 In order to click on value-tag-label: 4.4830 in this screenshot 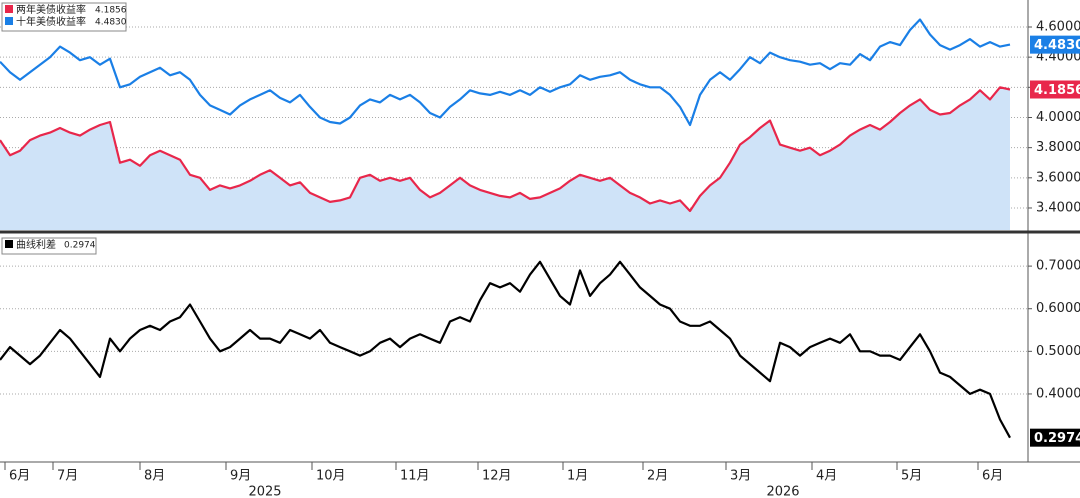, I will do `click(1057, 45)`.